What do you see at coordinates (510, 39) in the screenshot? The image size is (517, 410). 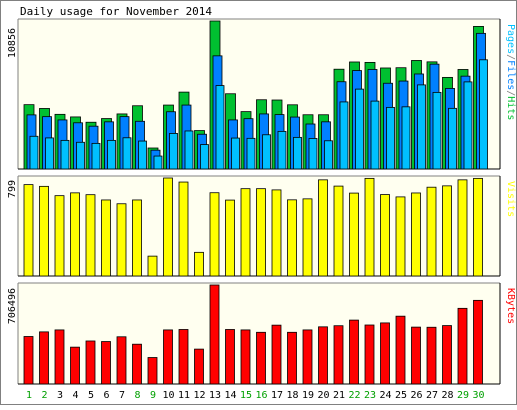 I see `legend-pages: Pages` at bounding box center [510, 39].